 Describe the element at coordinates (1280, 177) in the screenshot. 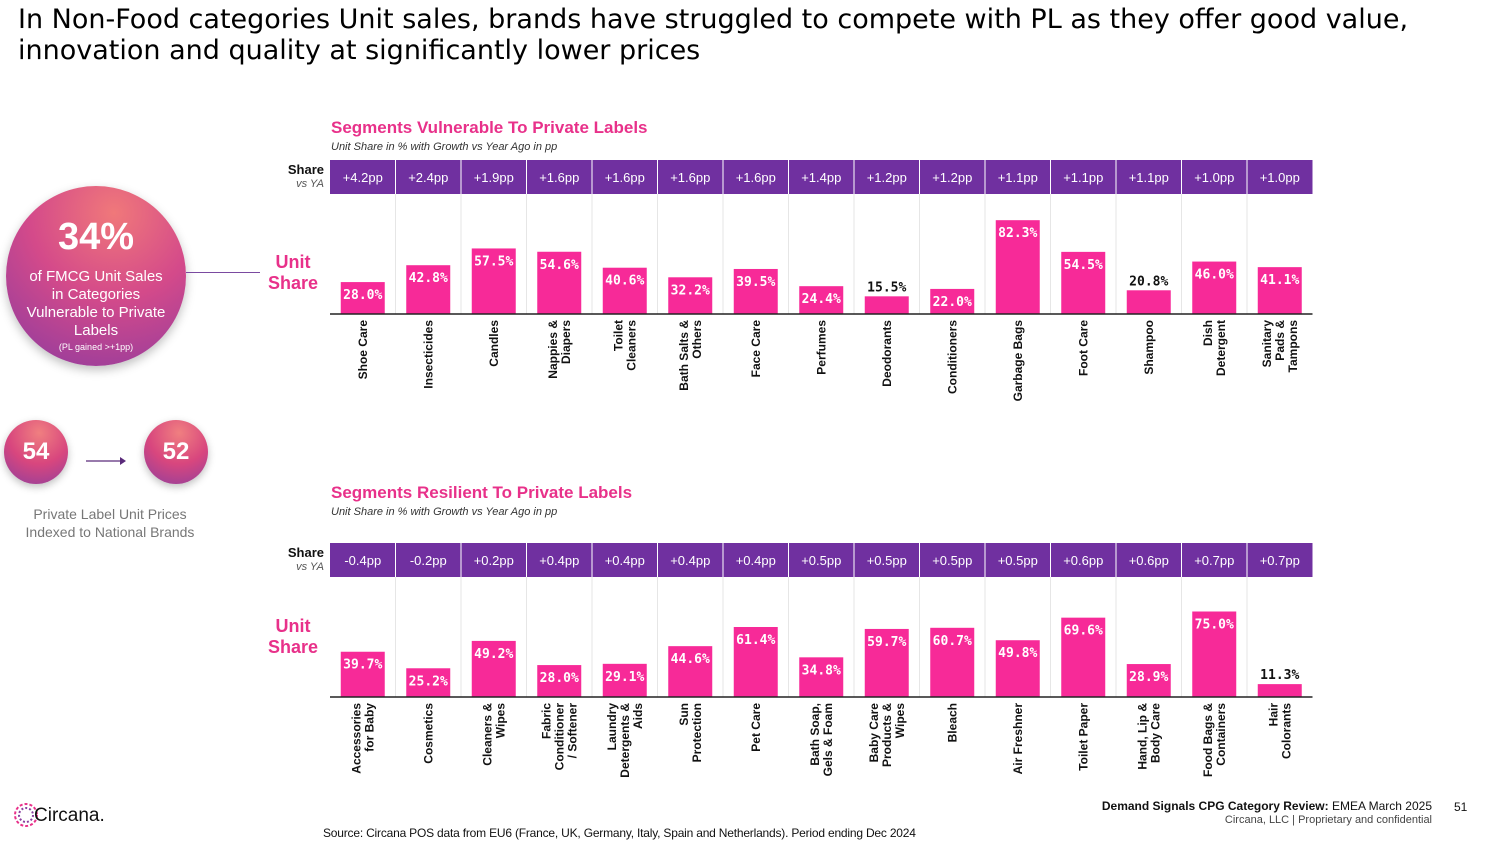

I see `growth-label: +1.0pp` at that location.